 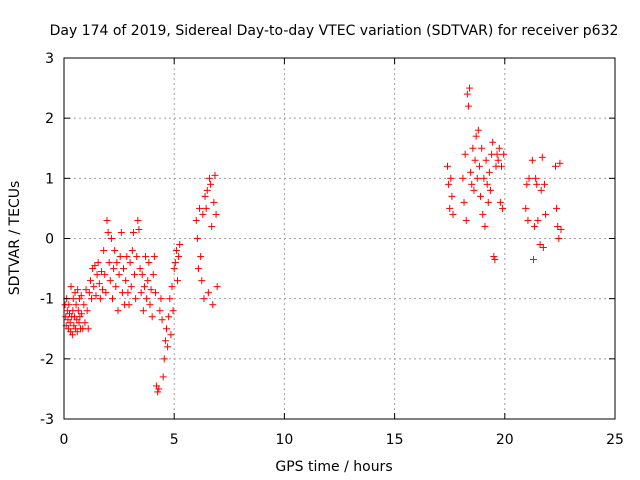 I want to click on y-tick-label-1: -2, so click(x=47, y=360).